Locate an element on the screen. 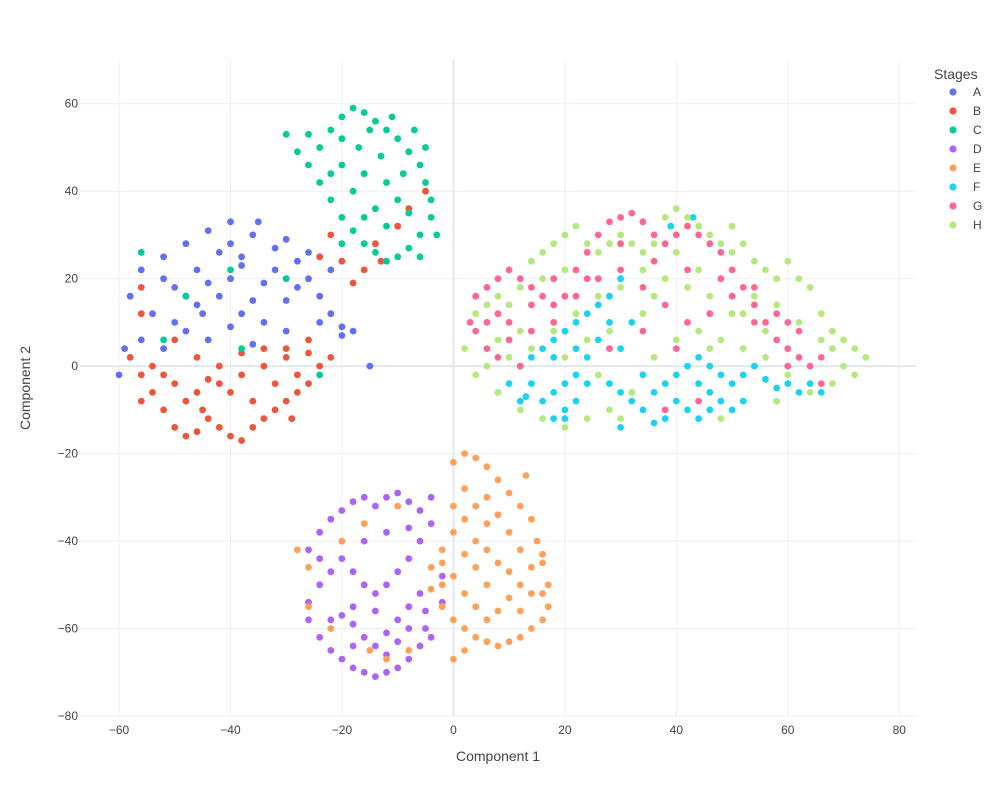 This screenshot has width=1000, height=805. legend-marker is located at coordinates (953, 111).